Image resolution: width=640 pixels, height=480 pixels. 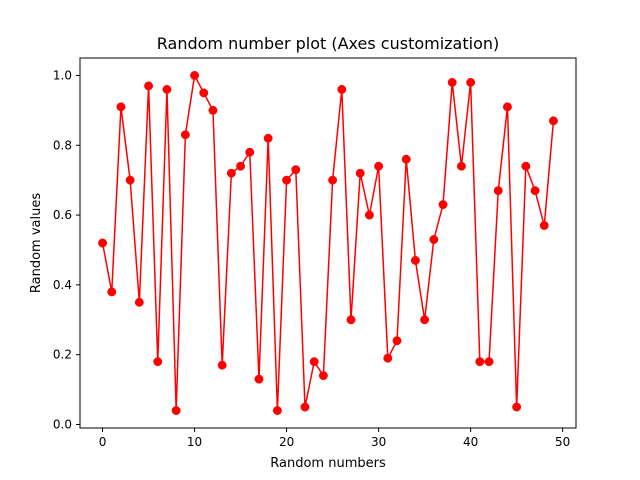 I want to click on y-axis-label: Random values, so click(x=36, y=243).